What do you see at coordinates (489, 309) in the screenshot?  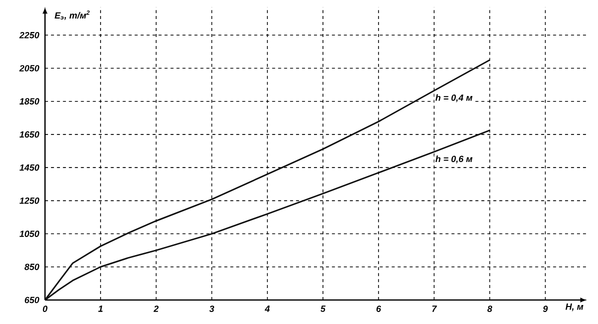 I see `x-tick-label: 8` at bounding box center [489, 309].